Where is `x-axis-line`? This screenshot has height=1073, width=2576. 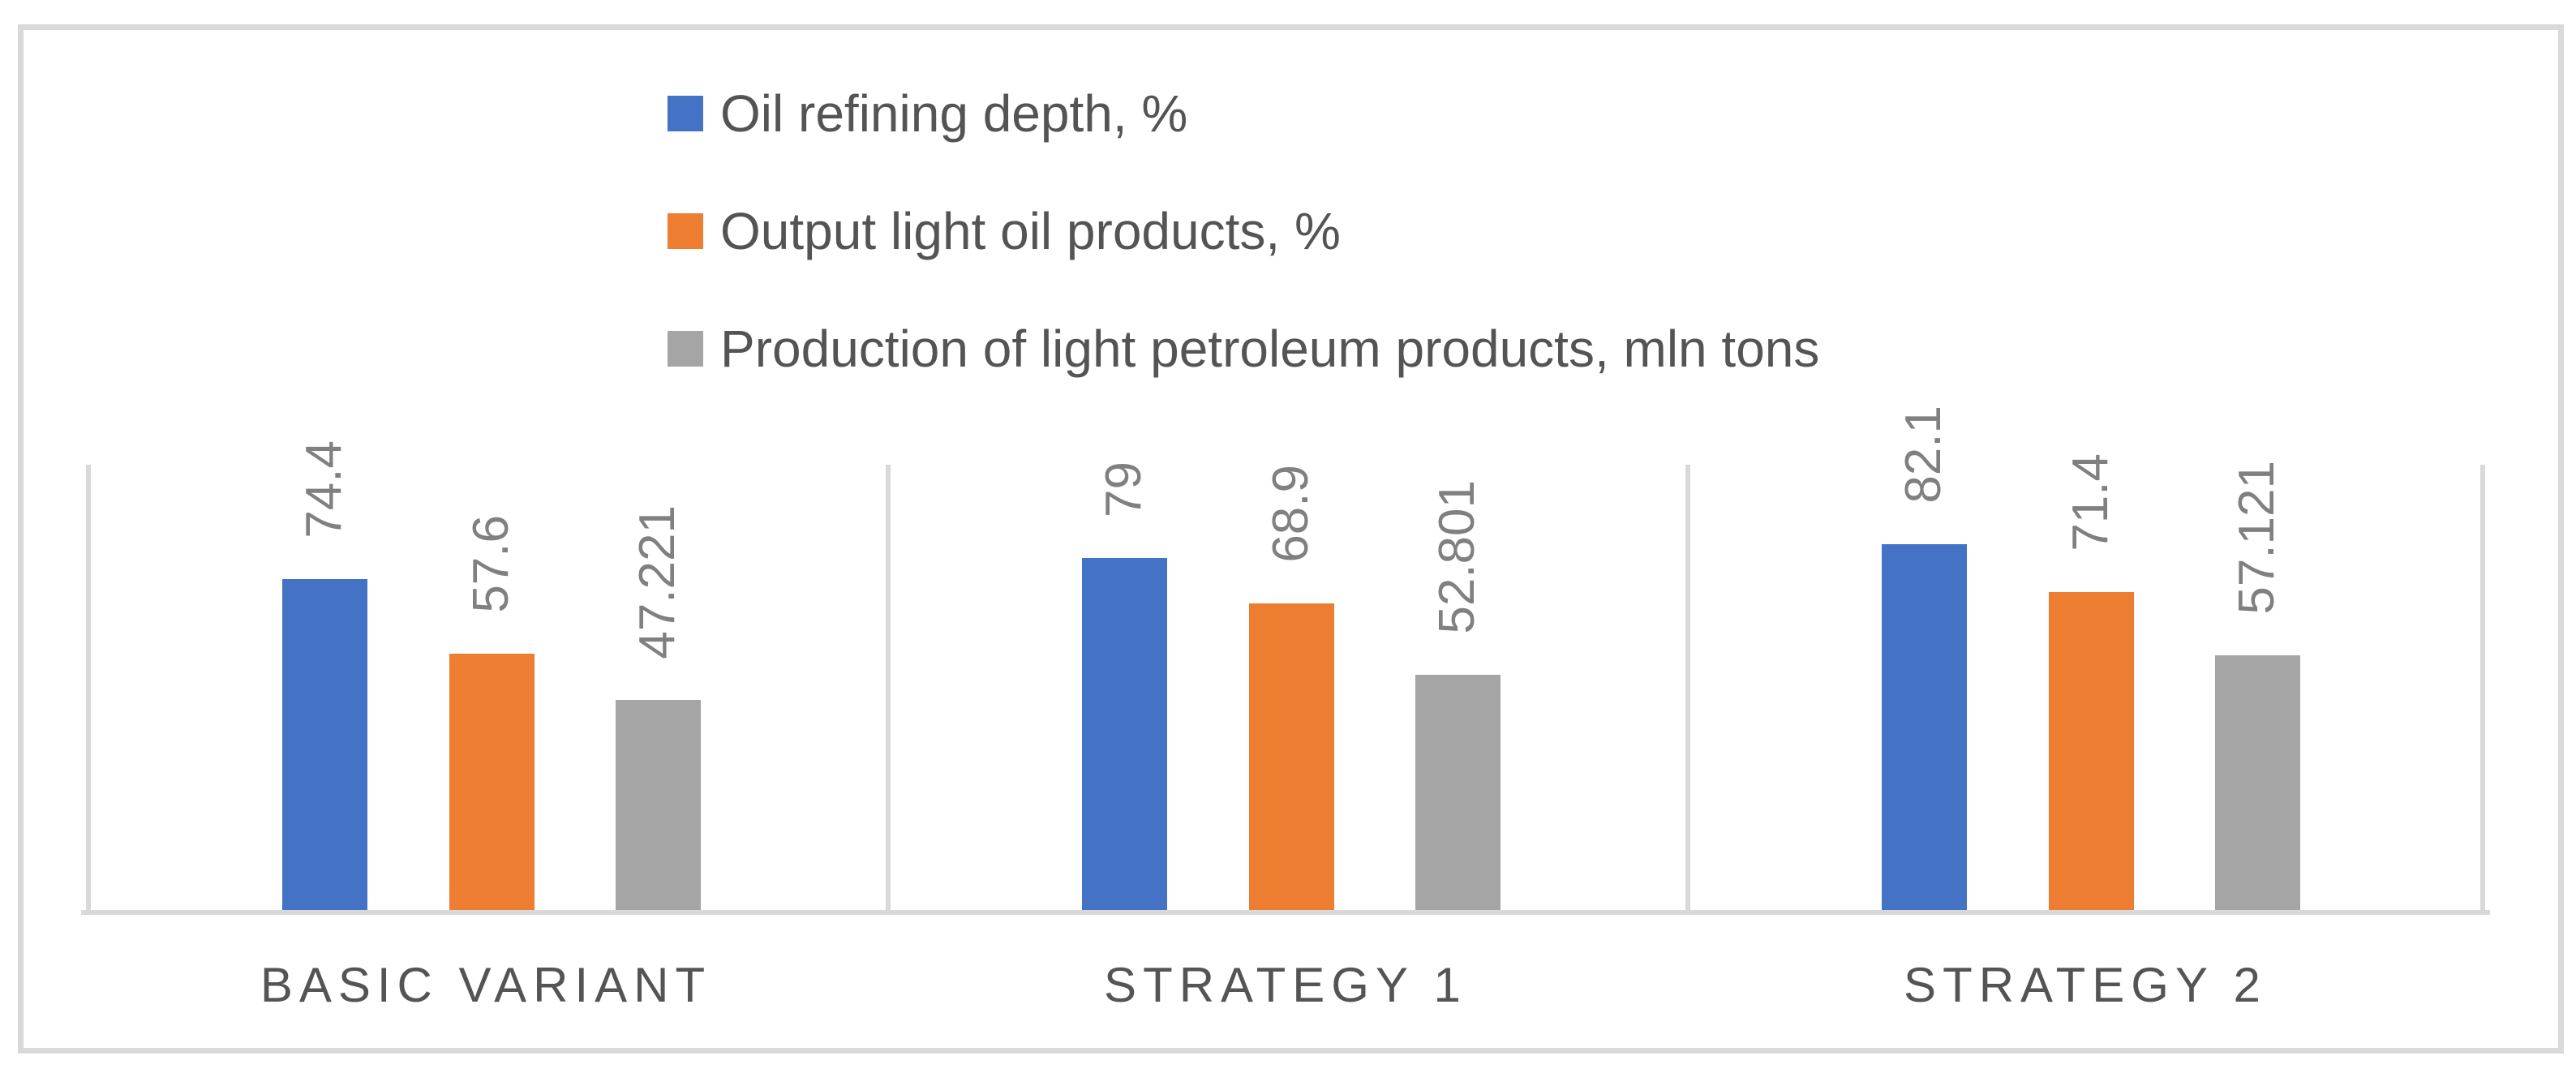 x-axis-line is located at coordinates (1285, 912).